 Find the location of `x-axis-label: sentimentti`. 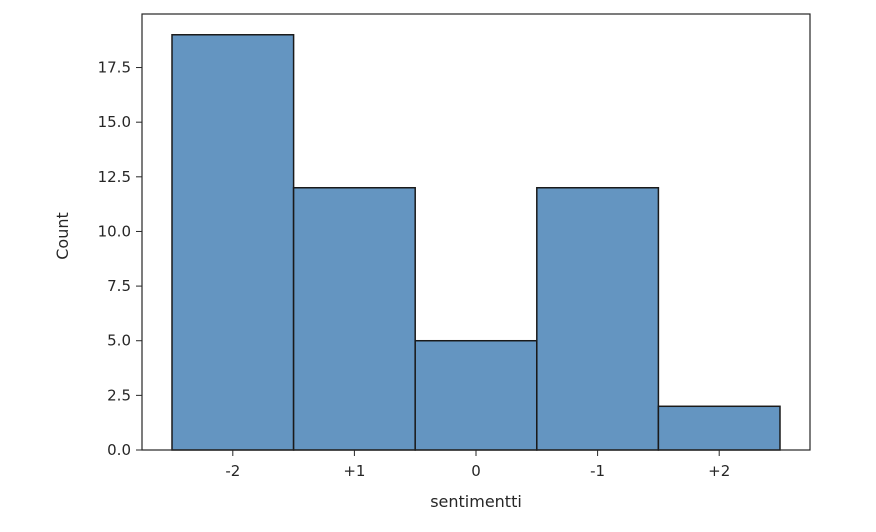

x-axis-label: sentimentti is located at coordinates (476, 501).